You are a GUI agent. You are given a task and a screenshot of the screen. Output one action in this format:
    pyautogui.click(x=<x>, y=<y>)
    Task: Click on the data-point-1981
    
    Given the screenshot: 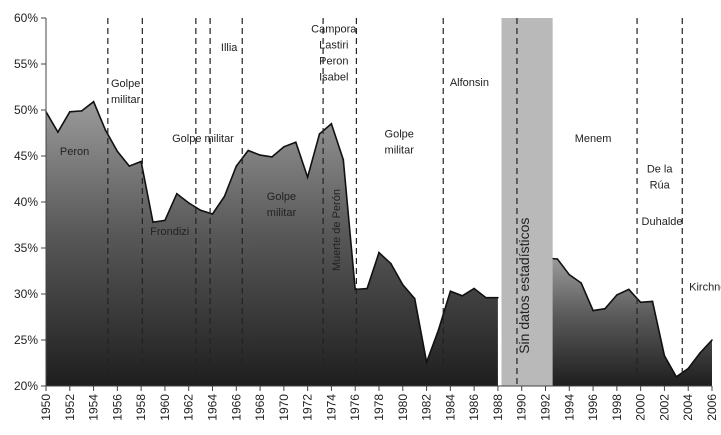 What is the action you would take?
    pyautogui.click(x=414, y=298)
    